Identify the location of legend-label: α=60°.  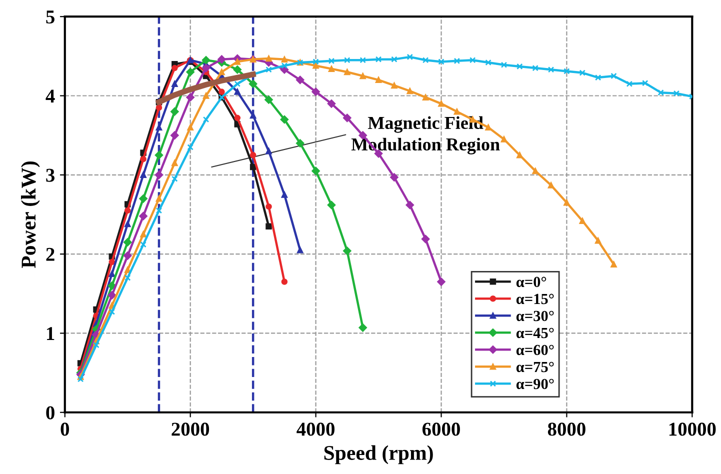
(535, 350).